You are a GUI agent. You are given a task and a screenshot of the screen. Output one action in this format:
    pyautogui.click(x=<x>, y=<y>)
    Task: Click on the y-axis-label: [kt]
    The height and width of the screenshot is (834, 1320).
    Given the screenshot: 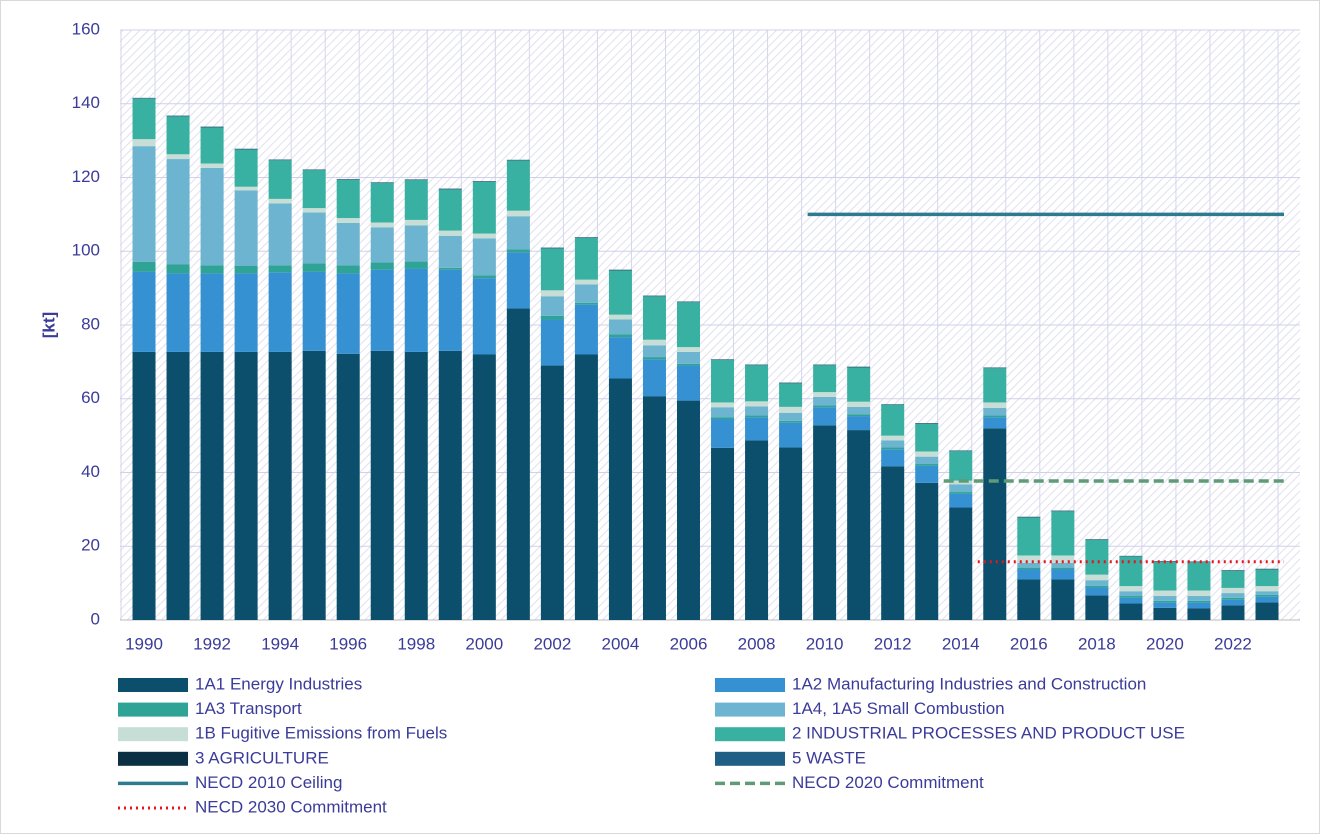 What is the action you would take?
    pyautogui.click(x=48, y=325)
    